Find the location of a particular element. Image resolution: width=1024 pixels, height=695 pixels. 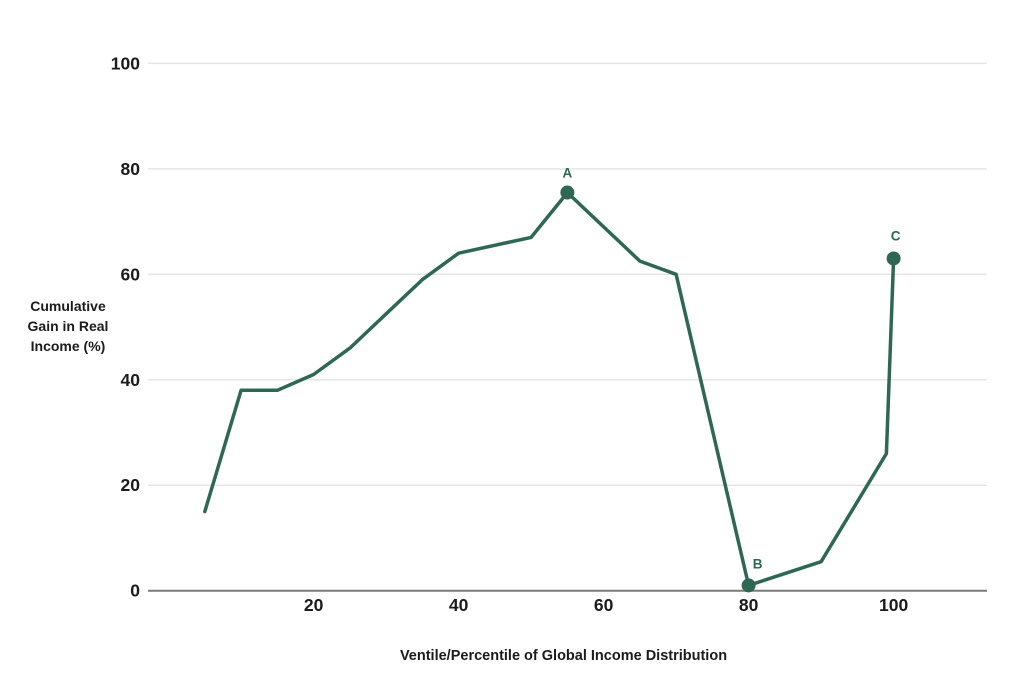

point-marker-a is located at coordinates (567, 192).